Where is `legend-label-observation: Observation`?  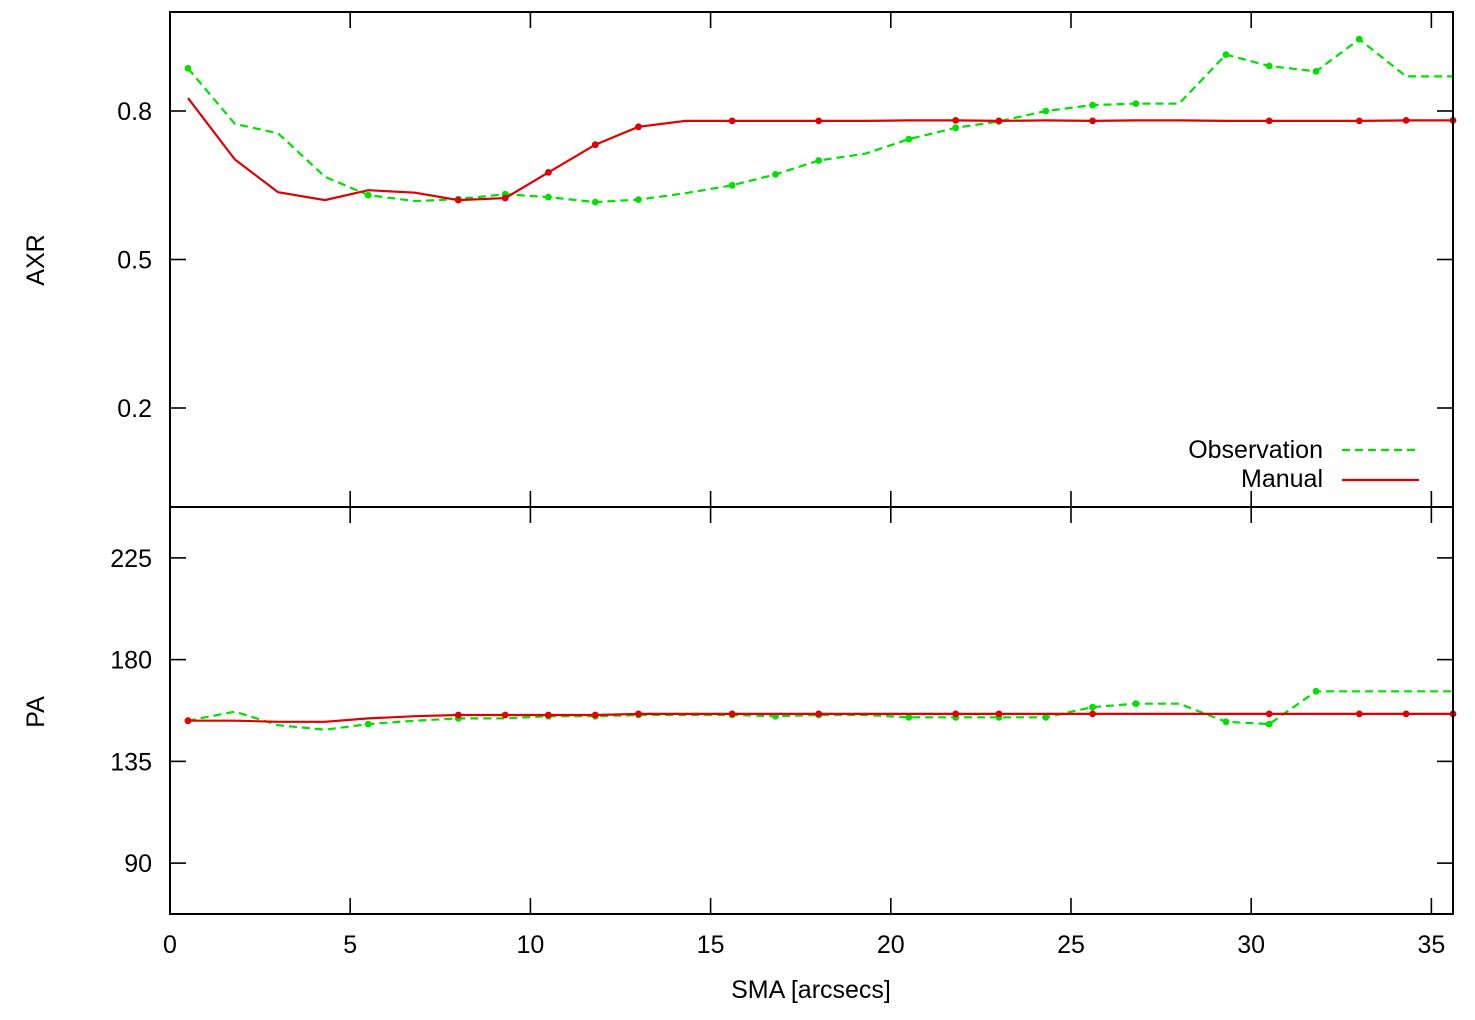 legend-label-observation: Observation is located at coordinates (1255, 450).